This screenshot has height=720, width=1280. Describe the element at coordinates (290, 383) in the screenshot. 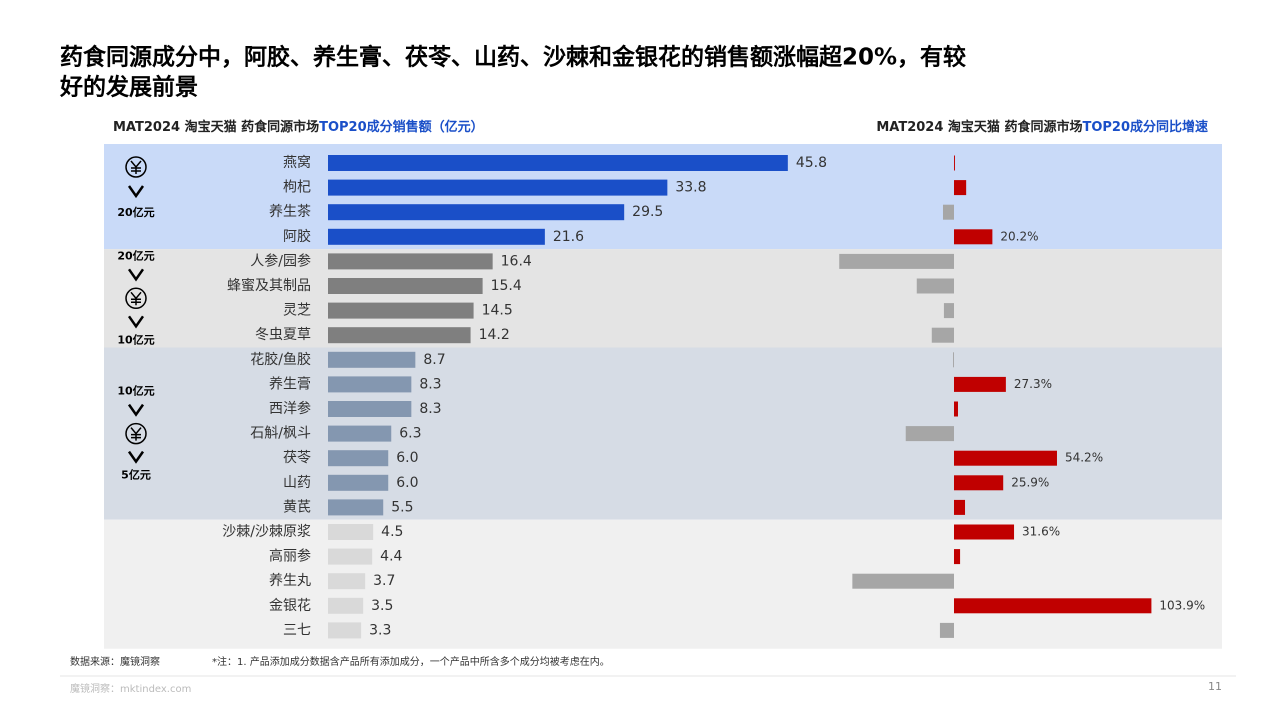

I see `category-label: 养生膏` at that location.